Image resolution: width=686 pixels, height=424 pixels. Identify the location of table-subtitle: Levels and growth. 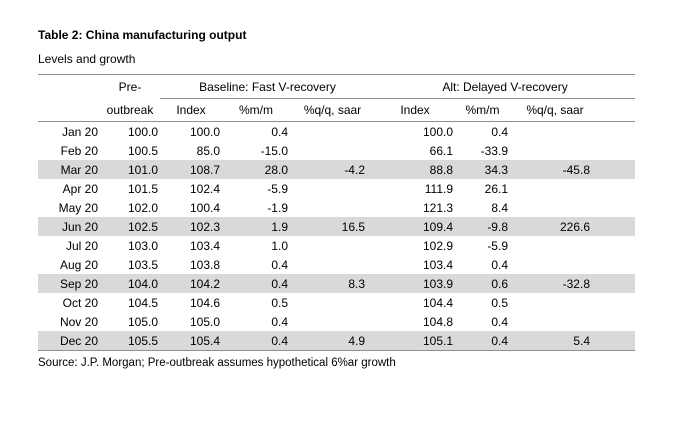
(87, 59).